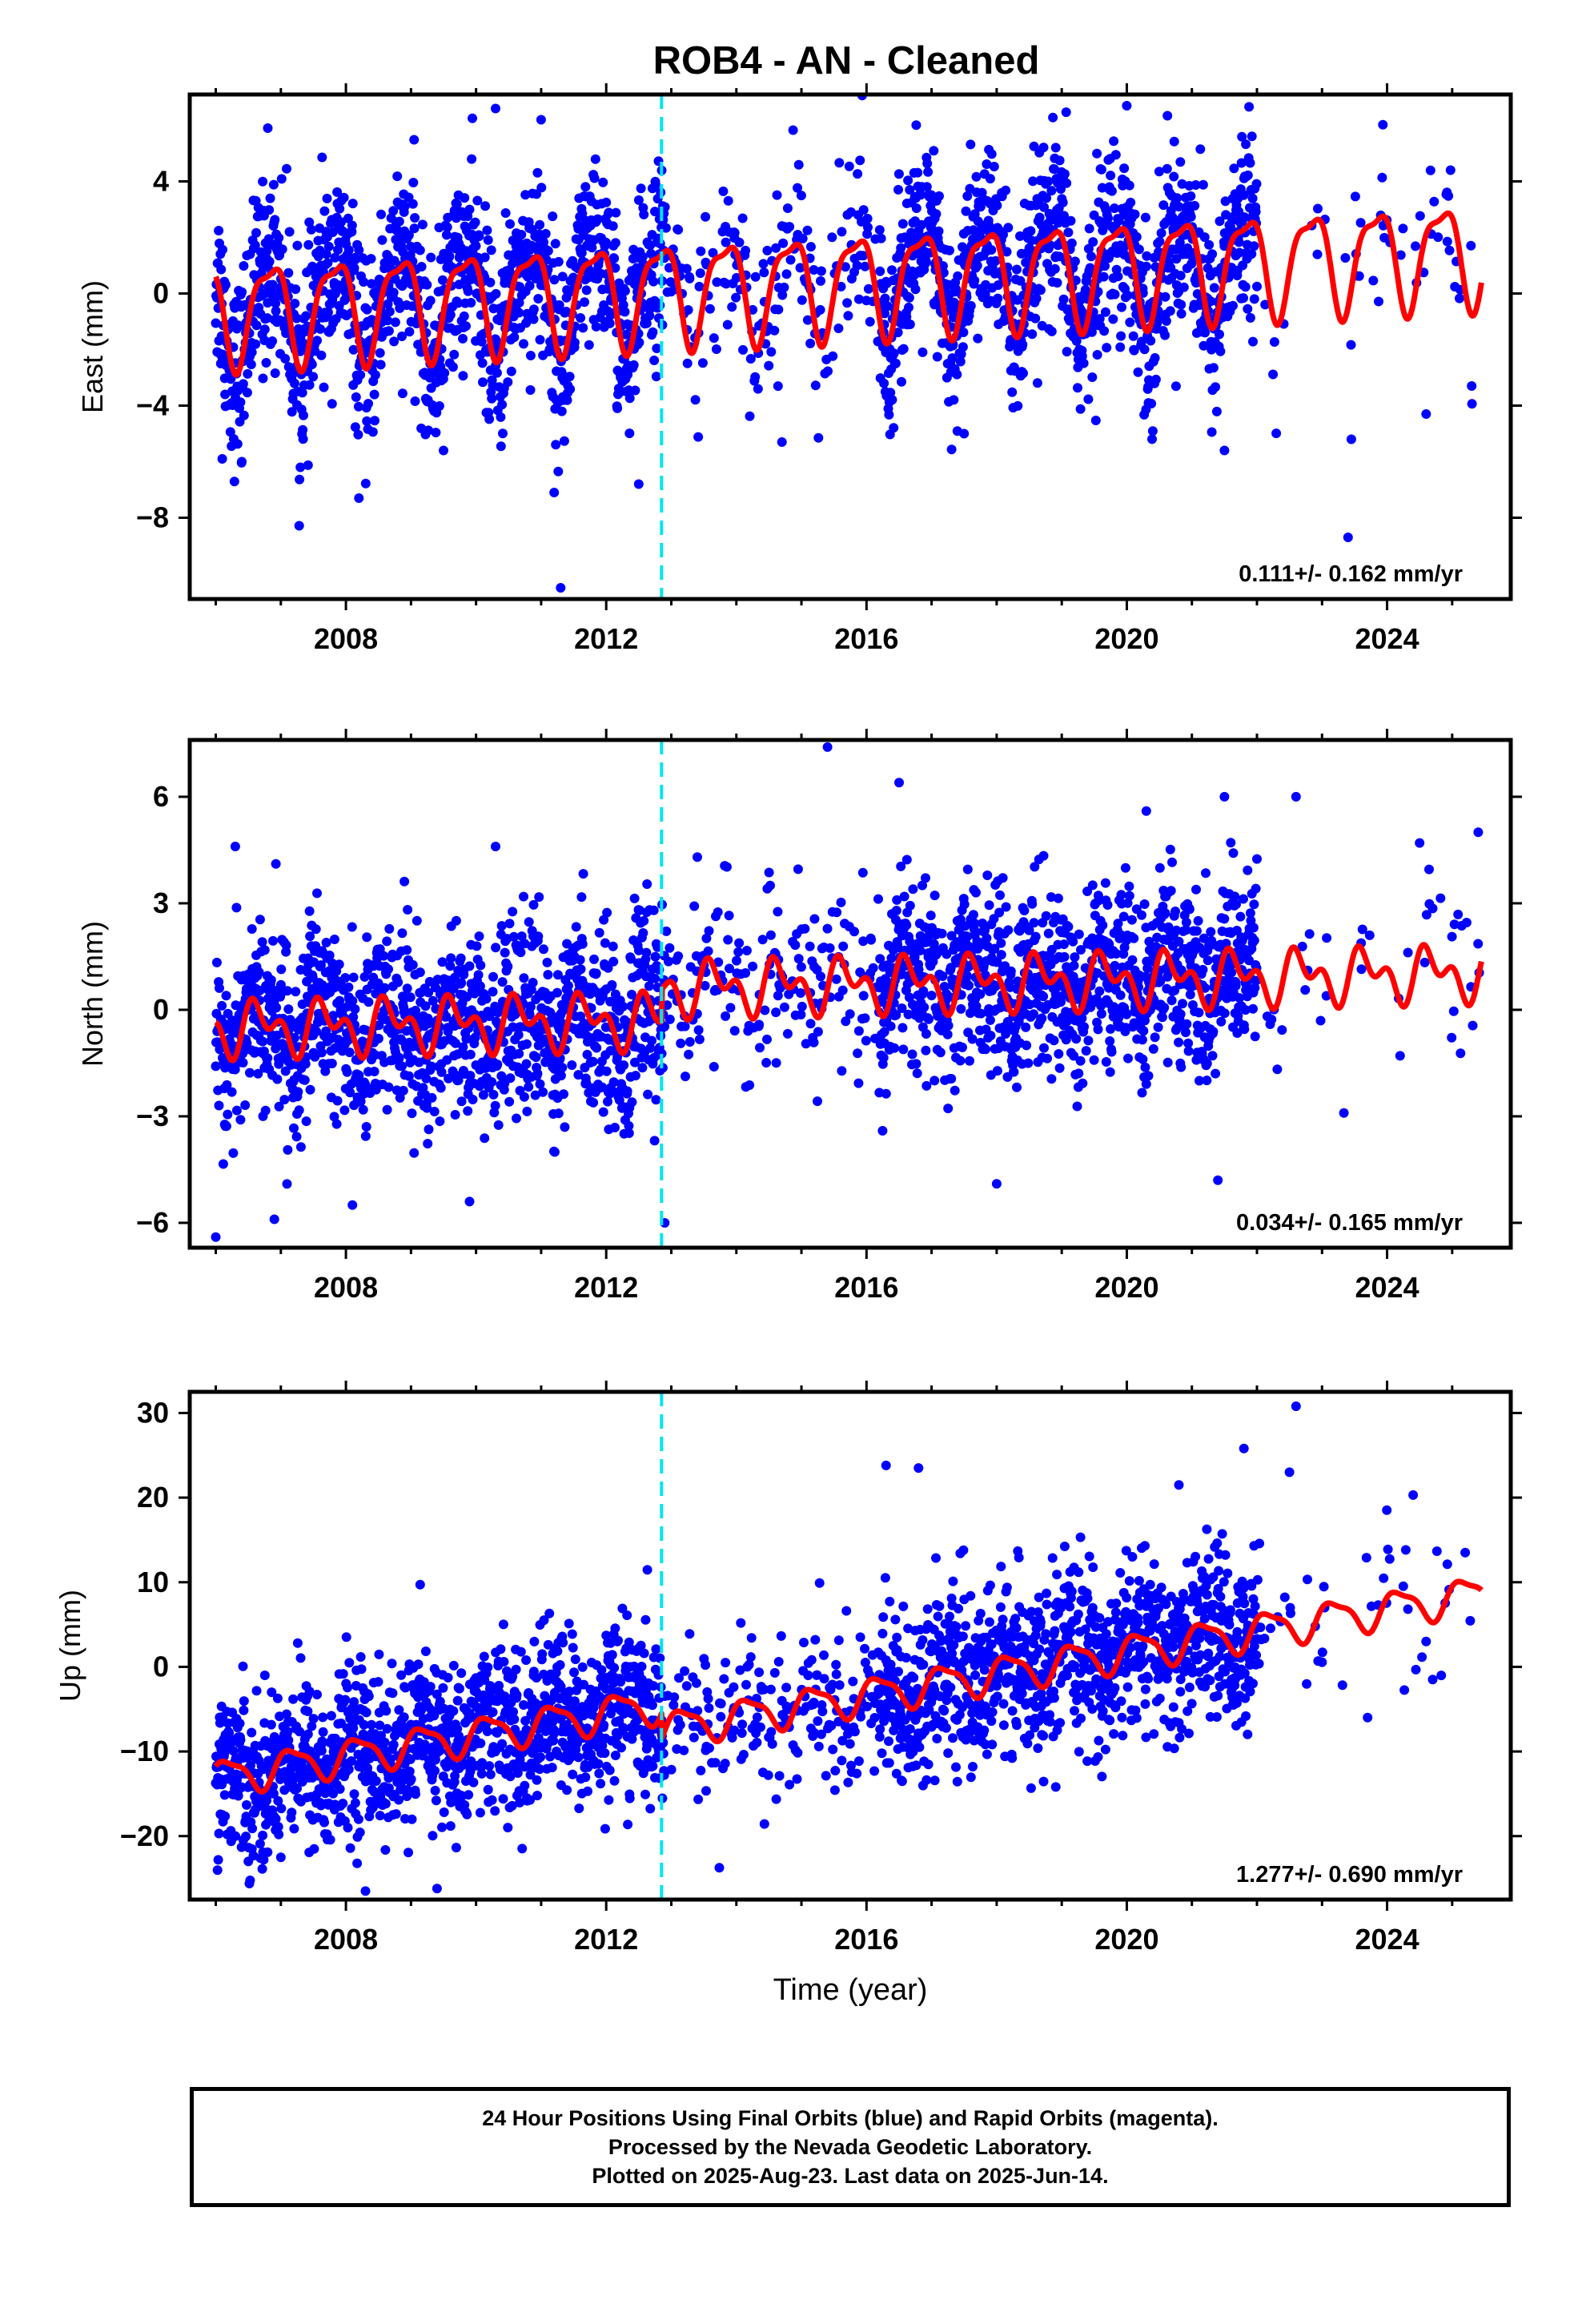 Image resolution: width=1582 pixels, height=2324 pixels. Describe the element at coordinates (848, 294) in the screenshot. I see `model-fit-curve` at that location.